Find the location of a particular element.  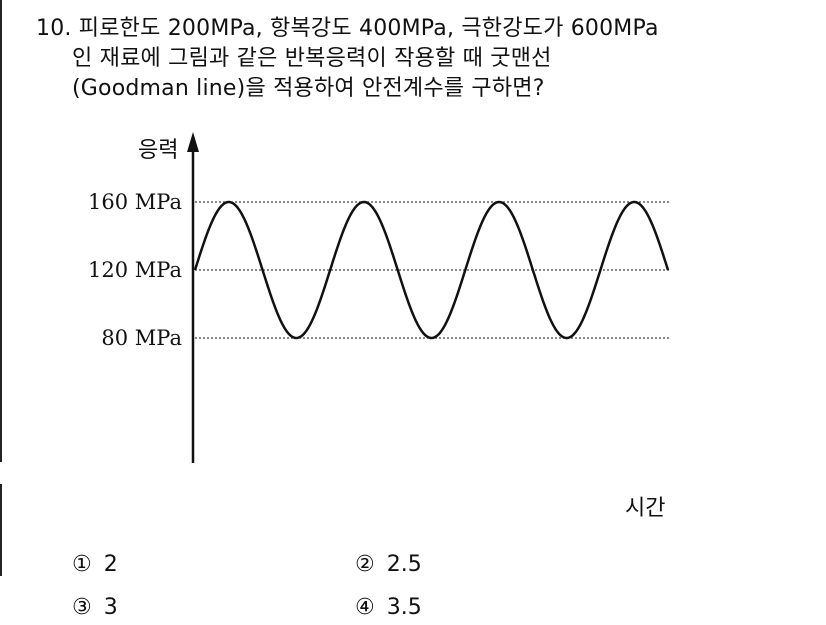

choice-4-marker: ④ is located at coordinates (365, 607).